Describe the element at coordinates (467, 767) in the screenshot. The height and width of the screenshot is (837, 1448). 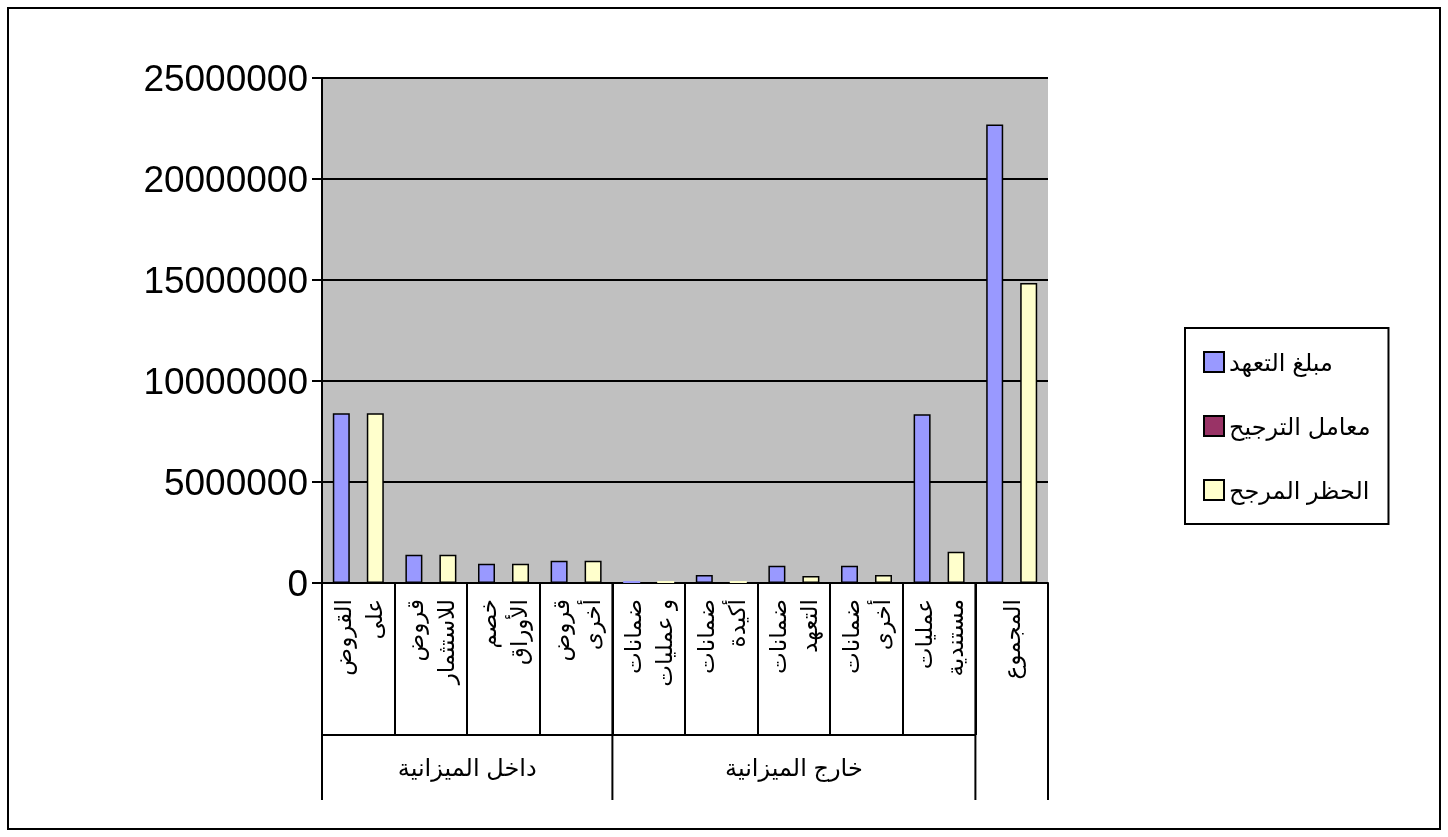
I see `text: داخل الميزانية` at that location.